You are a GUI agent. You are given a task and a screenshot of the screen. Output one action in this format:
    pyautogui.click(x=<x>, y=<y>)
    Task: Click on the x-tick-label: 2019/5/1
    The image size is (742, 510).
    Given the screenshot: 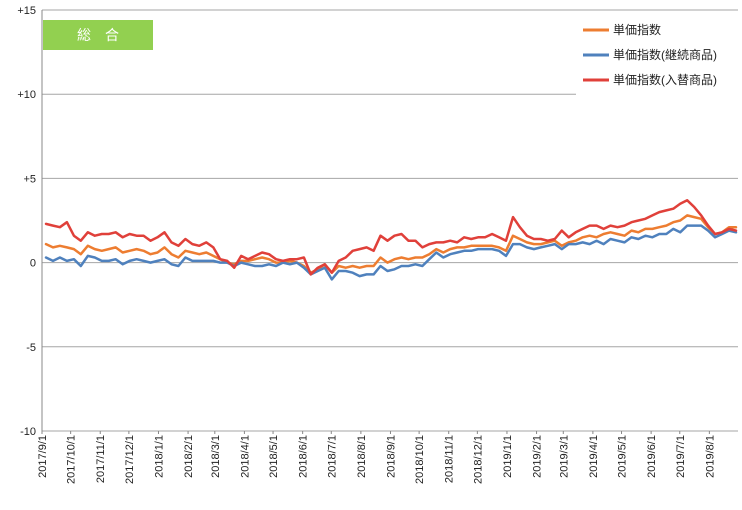 What is the action you would take?
    pyautogui.click(x=623, y=456)
    